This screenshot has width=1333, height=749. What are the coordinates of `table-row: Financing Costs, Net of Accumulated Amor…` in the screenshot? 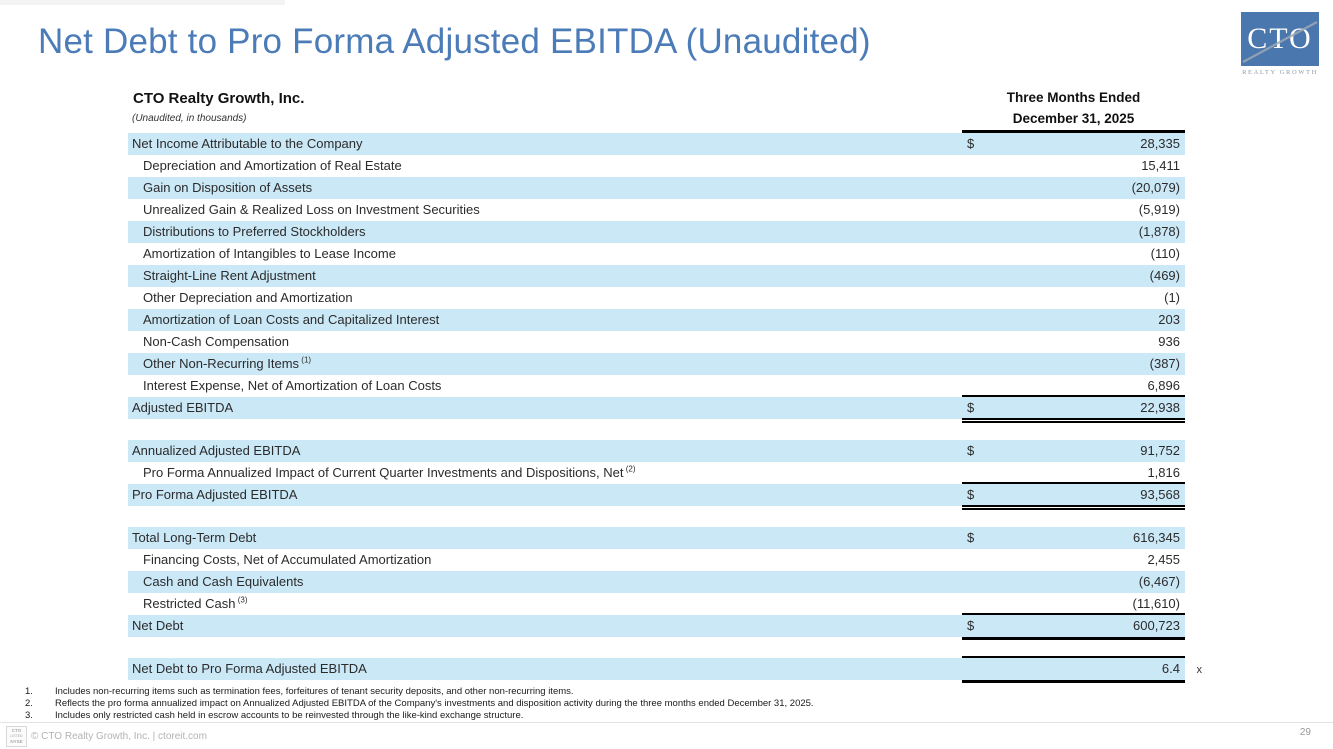 It's located at (656, 560).